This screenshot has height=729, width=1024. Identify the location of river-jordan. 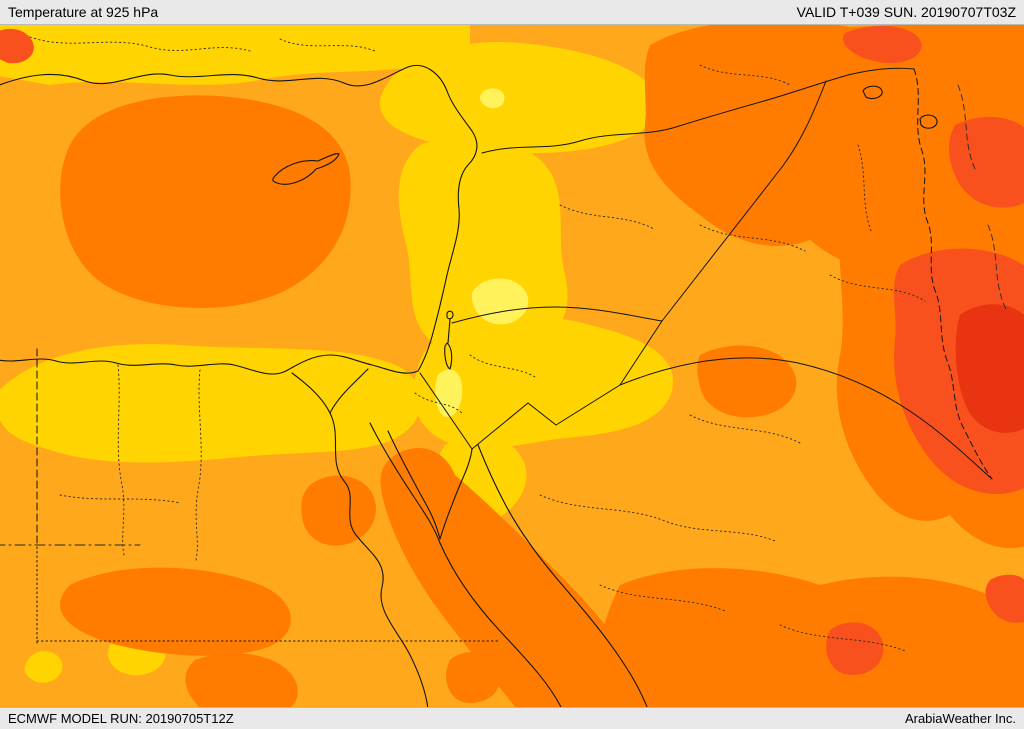
(449, 331).